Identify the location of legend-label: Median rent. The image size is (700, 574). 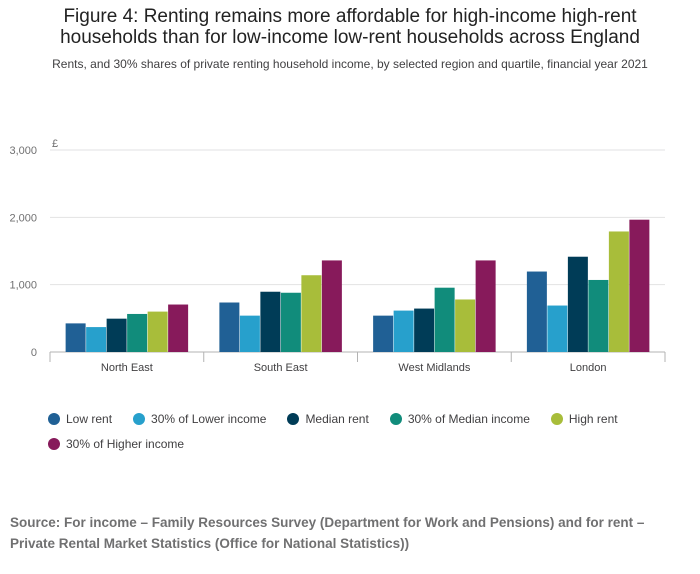
(337, 418).